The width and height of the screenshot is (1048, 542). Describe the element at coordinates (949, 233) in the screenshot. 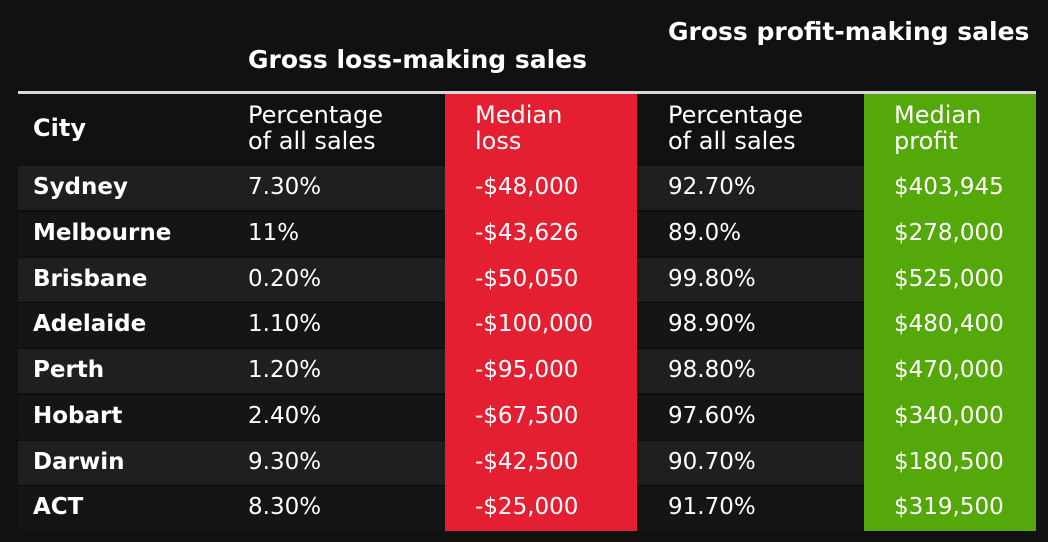

I see `cell-median-profit: $278,000` at that location.